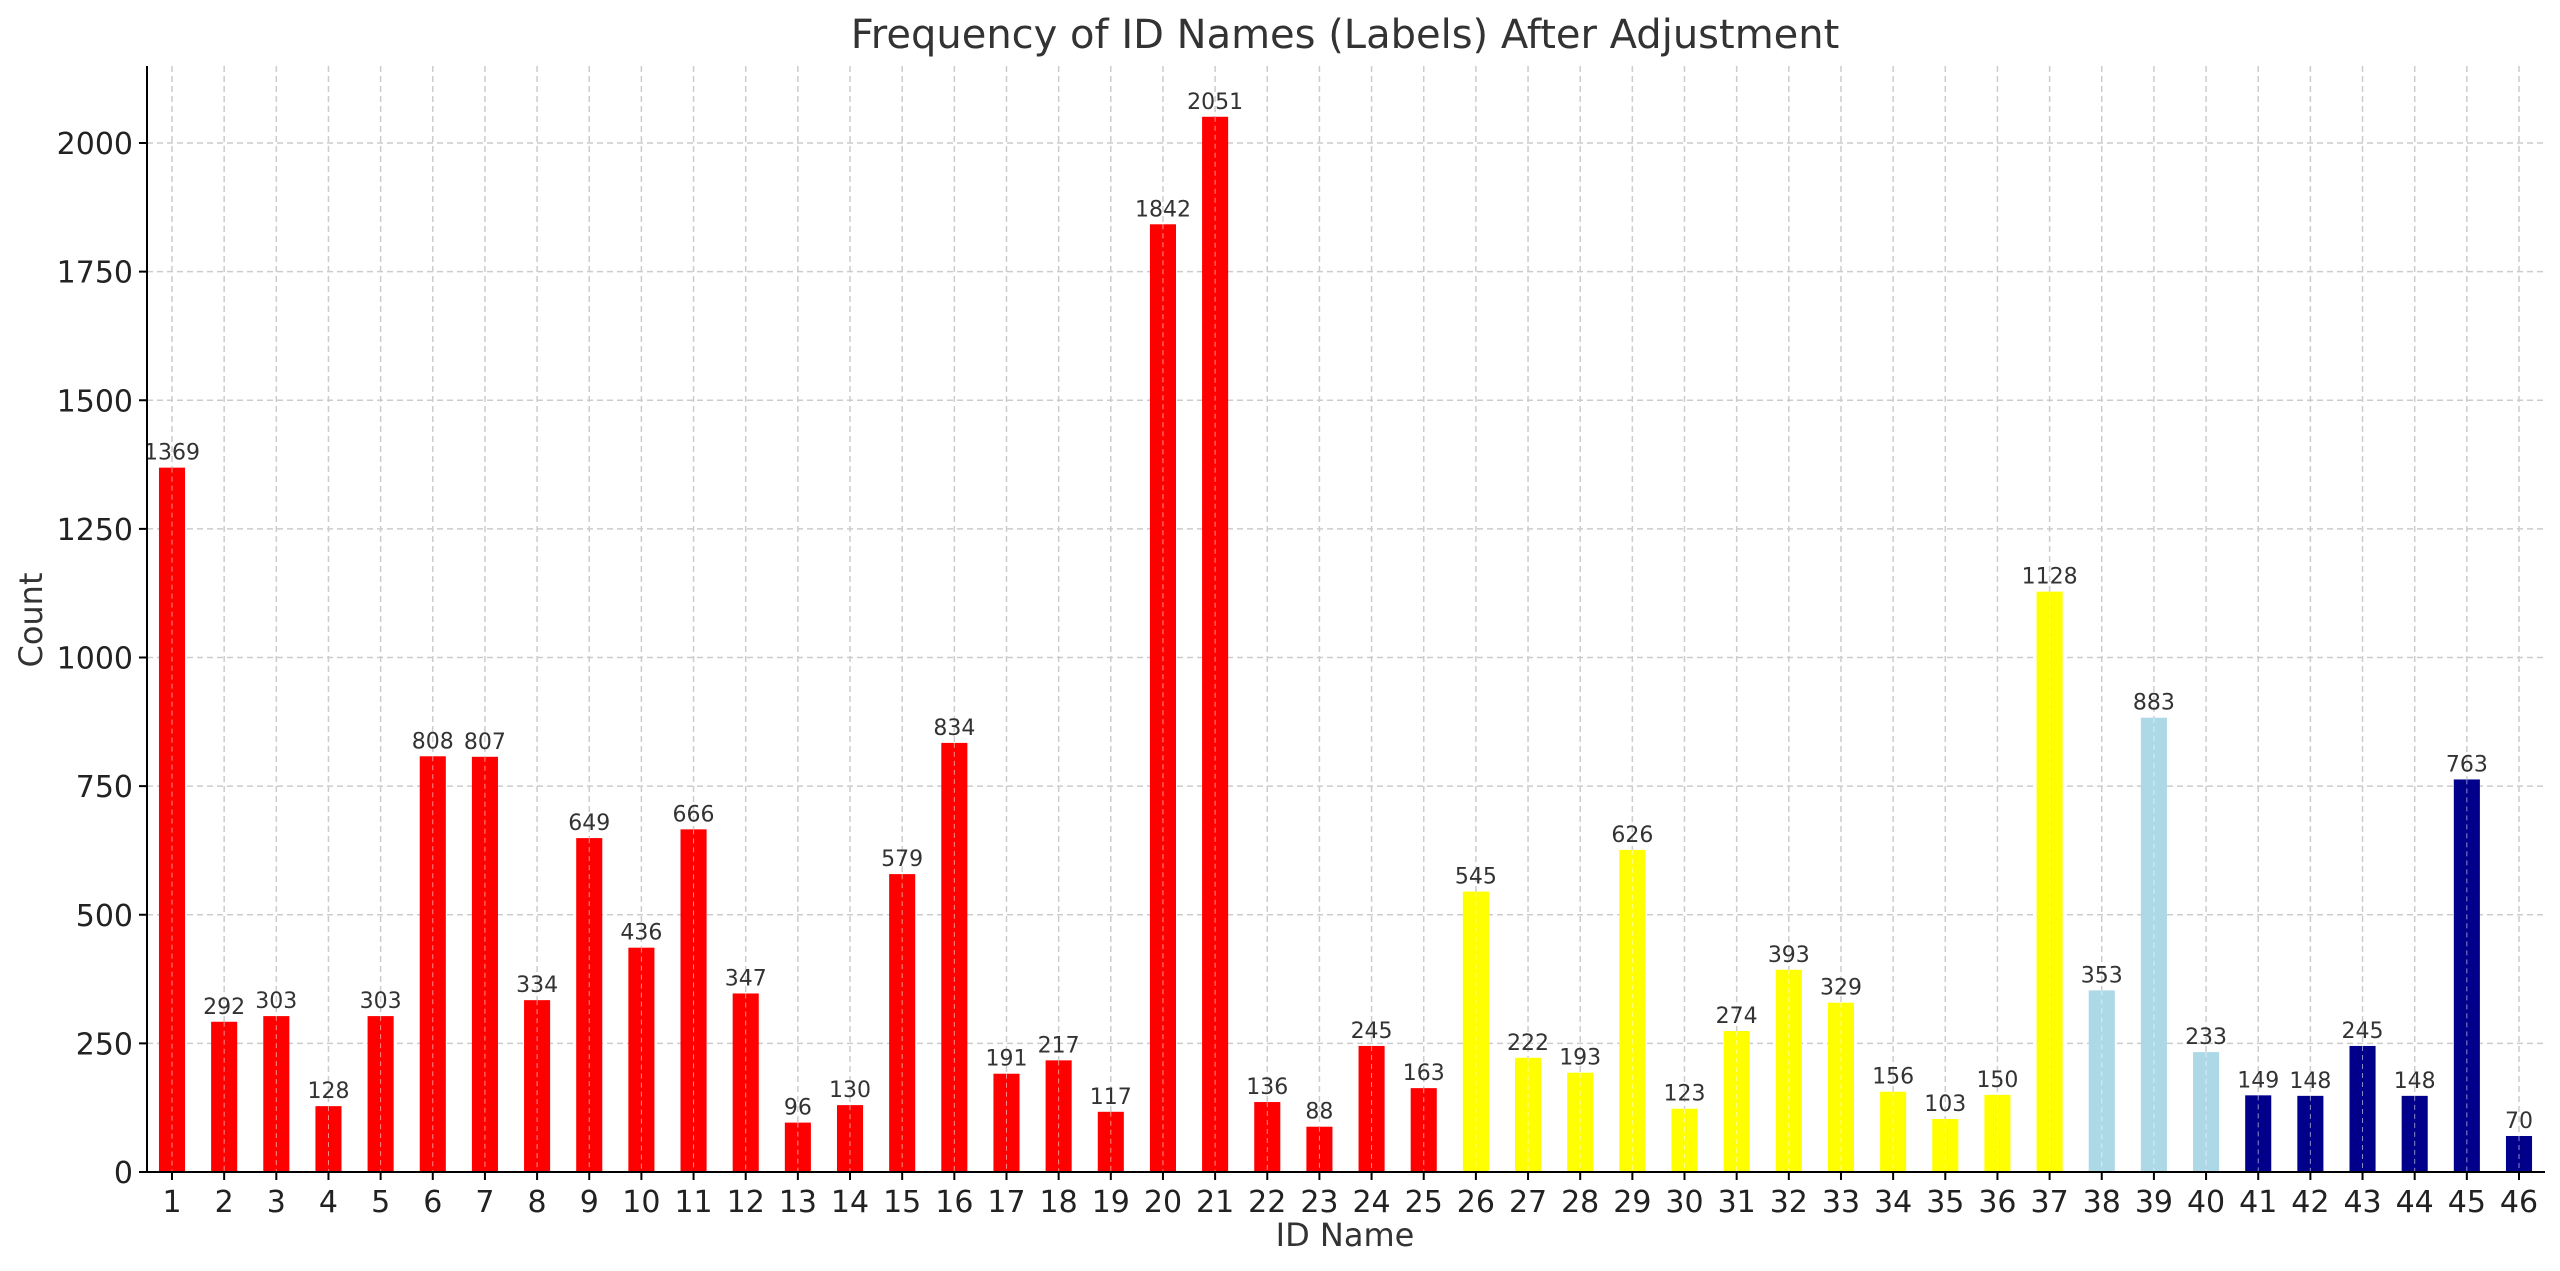  I want to click on y-tick-label: 1500, so click(95, 401).